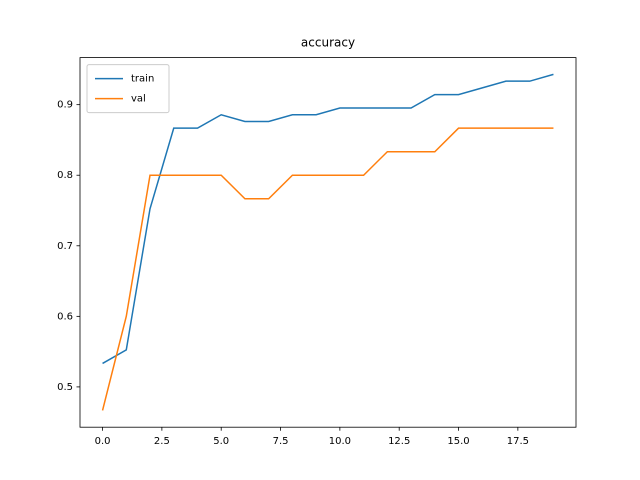  What do you see at coordinates (128, 89) in the screenshot?
I see `legend-box` at bounding box center [128, 89].